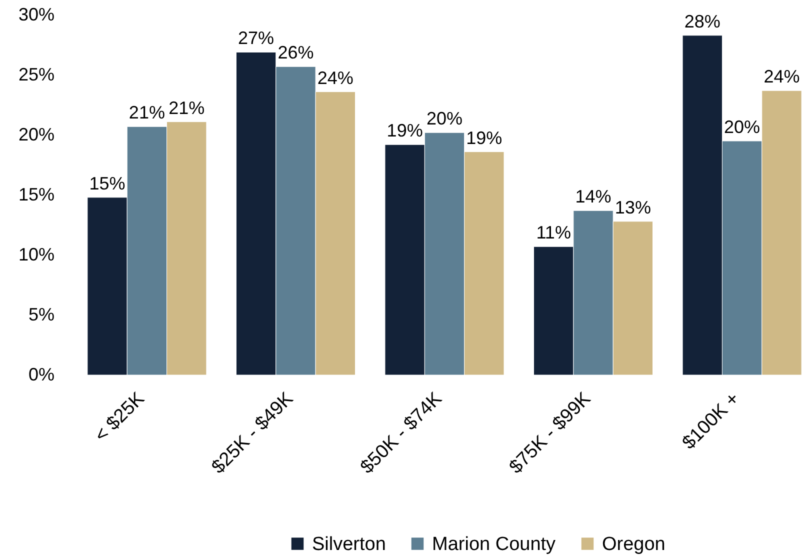 Image resolution: width=809 pixels, height=556 pixels. I want to click on y-tick-label: 20%, so click(36, 134).